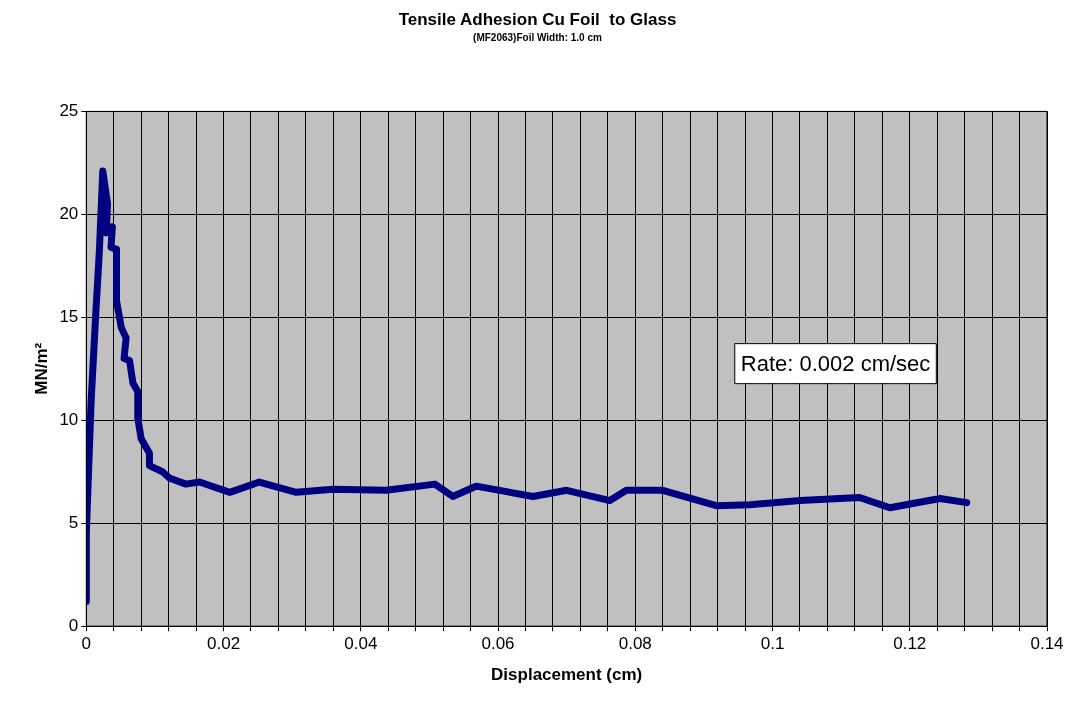 This screenshot has height=706, width=1075. Describe the element at coordinates (361, 644) in the screenshot. I see `x-tick-label: 0.04` at that location.